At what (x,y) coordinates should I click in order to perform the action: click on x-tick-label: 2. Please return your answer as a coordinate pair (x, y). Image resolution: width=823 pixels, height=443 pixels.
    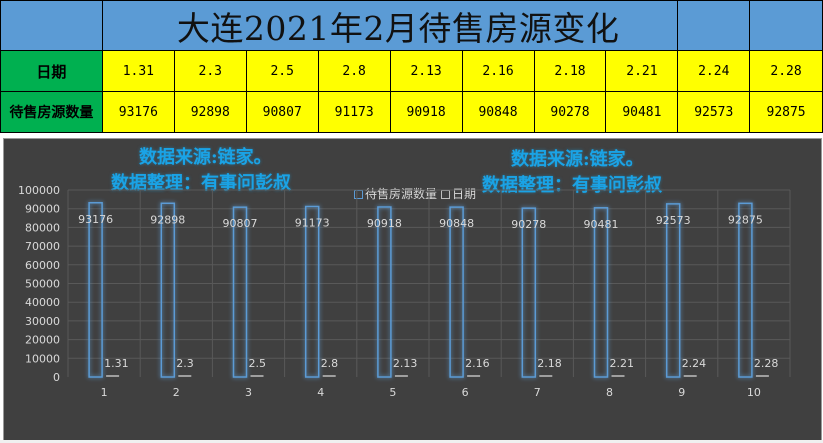
    Looking at the image, I should click on (176, 392).